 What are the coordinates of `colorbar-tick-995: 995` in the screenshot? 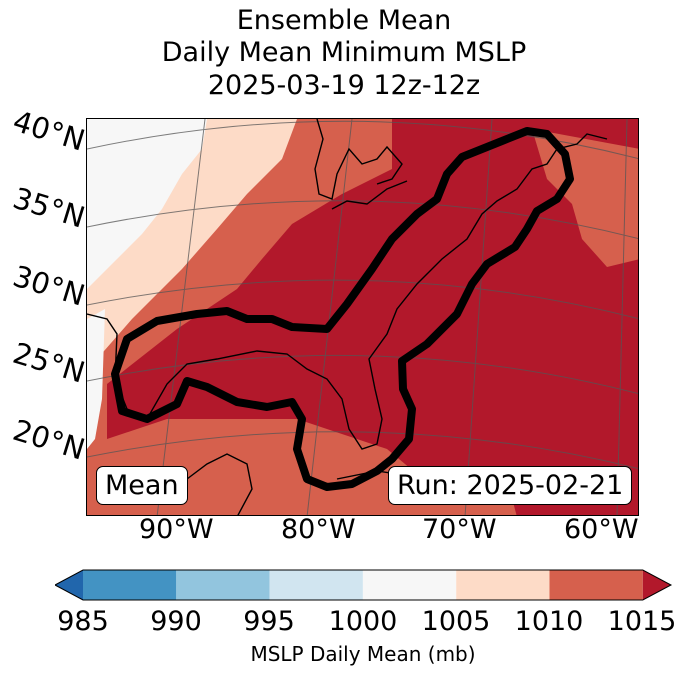 It's located at (269, 621).